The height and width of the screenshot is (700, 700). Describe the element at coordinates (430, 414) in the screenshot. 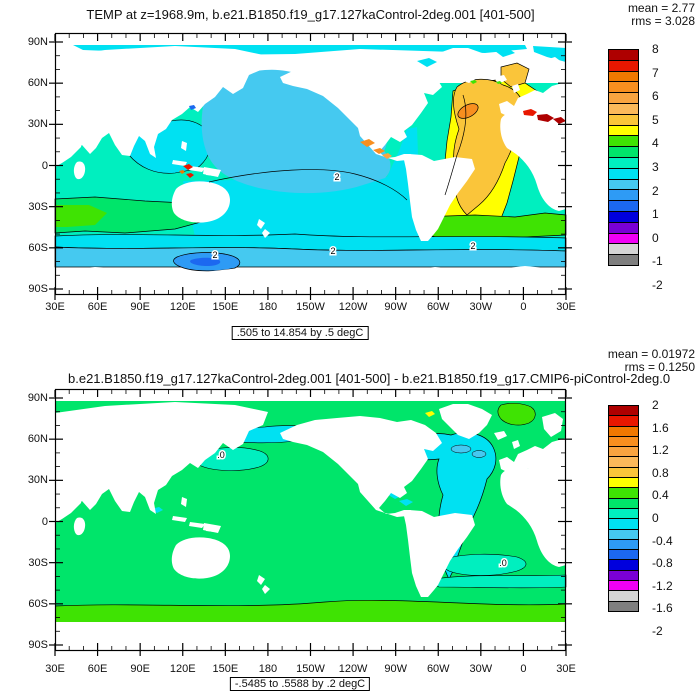

I see `arctic-yellow-speck` at that location.